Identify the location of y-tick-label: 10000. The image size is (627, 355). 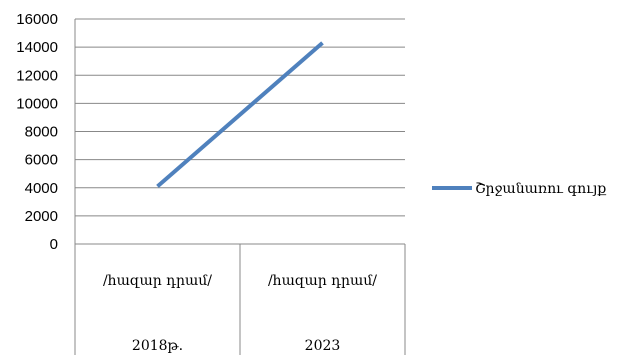
(37, 103).